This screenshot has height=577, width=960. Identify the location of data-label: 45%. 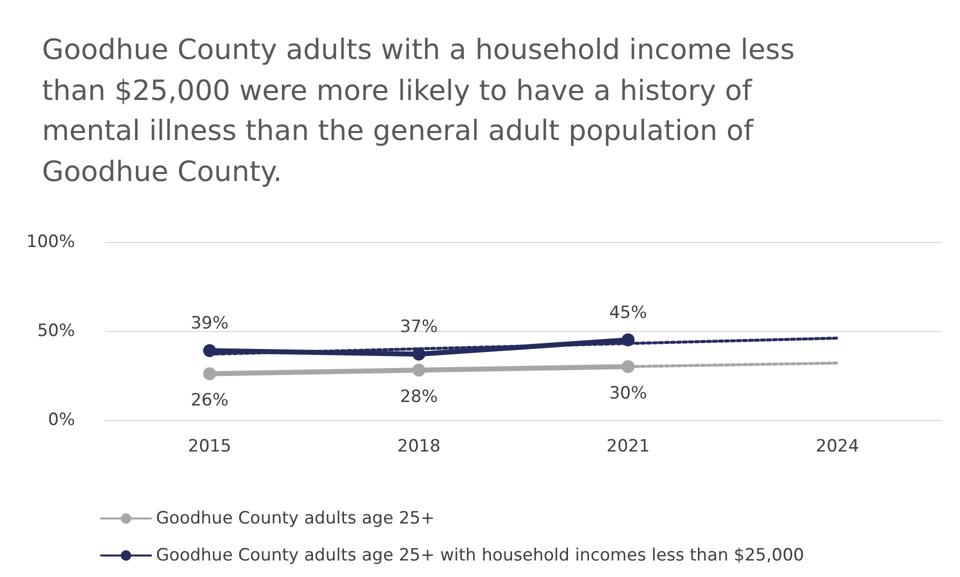
(628, 312).